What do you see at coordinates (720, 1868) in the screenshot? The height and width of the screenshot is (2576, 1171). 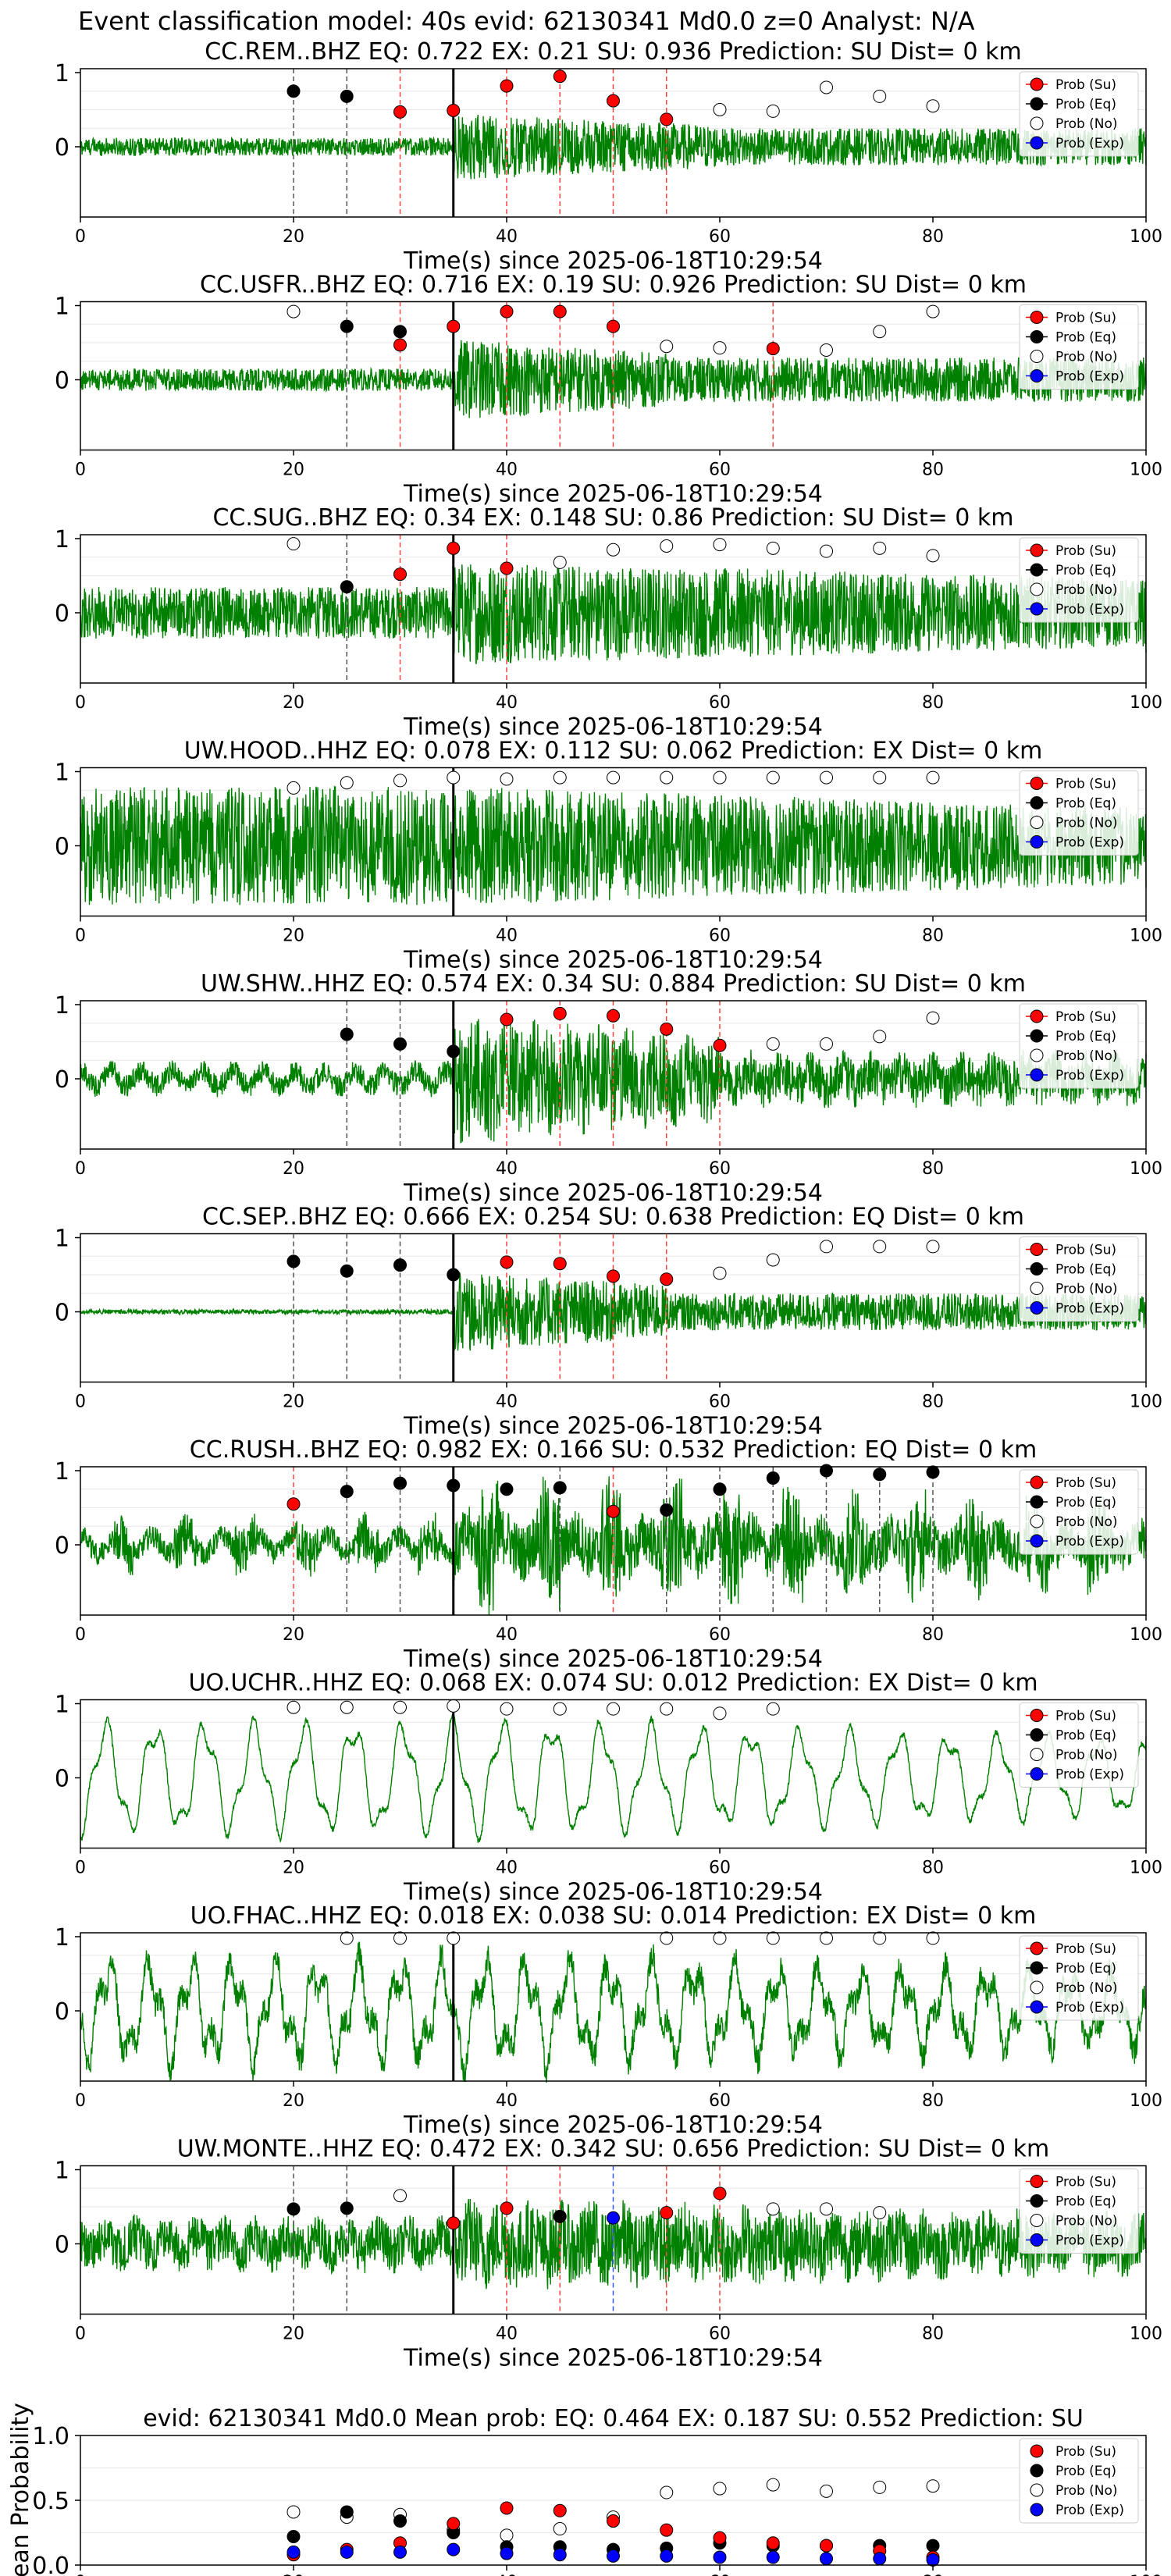 I see `panel-8-xtick-label-3: 60` at bounding box center [720, 1868].